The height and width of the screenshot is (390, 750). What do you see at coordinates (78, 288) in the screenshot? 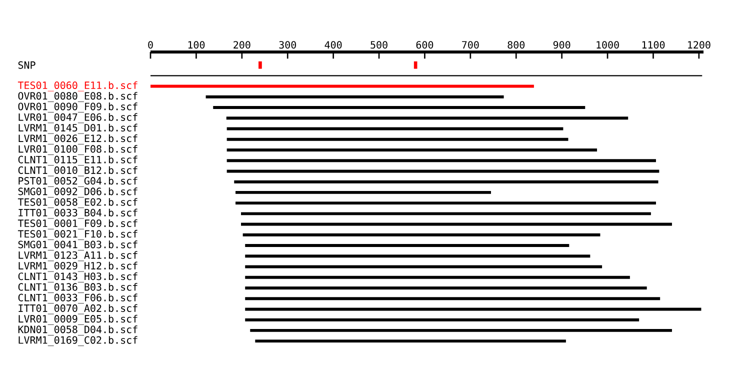
I see `y-tick-label: CLNT1_0136_B03.b.scf` at bounding box center [78, 288].